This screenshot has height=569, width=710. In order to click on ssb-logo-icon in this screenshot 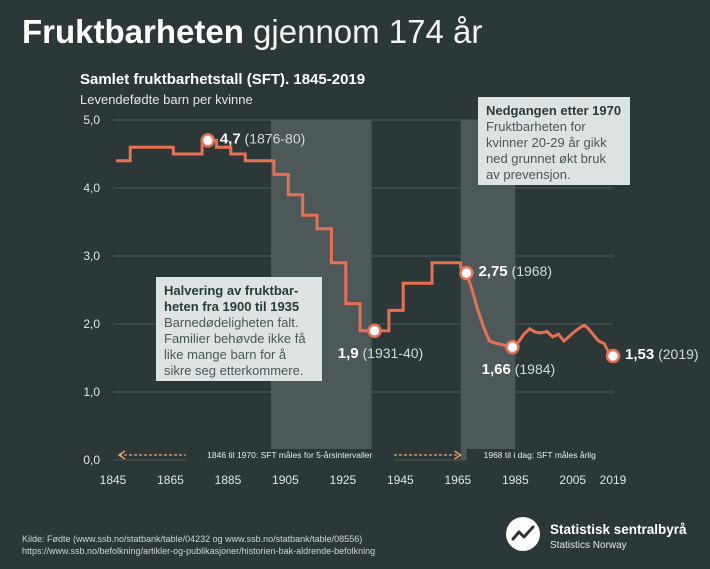, I will do `click(523, 534)`.